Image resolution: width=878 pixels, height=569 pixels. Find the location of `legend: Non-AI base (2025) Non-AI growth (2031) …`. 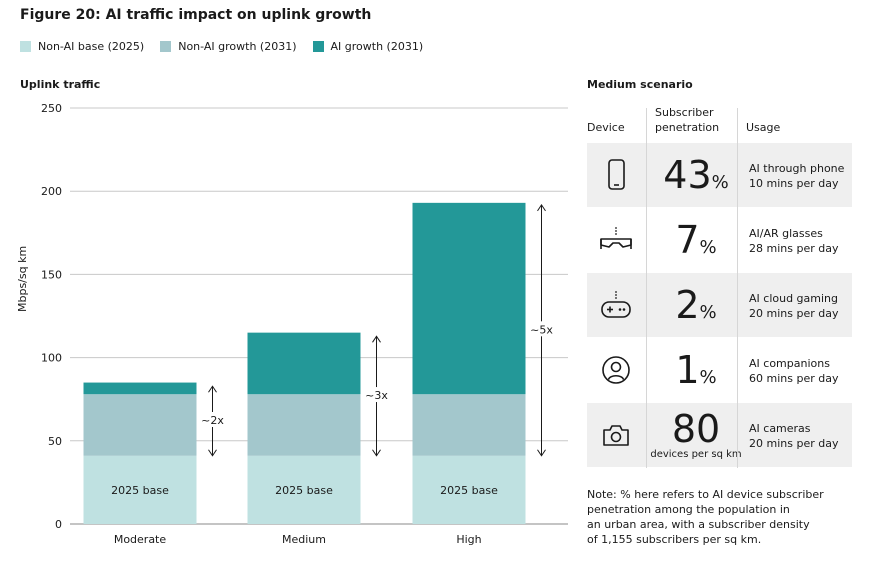

legend: Non-AI base (2025) Non-AI growth (2031) … is located at coordinates (229, 46).